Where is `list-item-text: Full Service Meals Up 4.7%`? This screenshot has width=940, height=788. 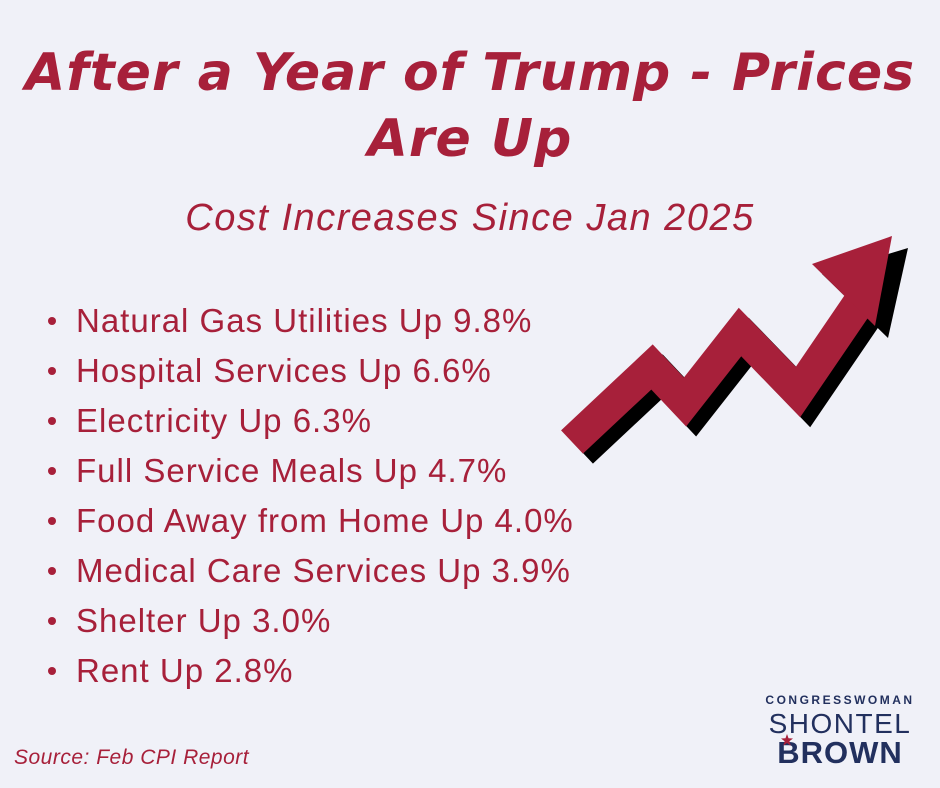
list-item-text: Full Service Meals Up 4.7% is located at coordinates (292, 470).